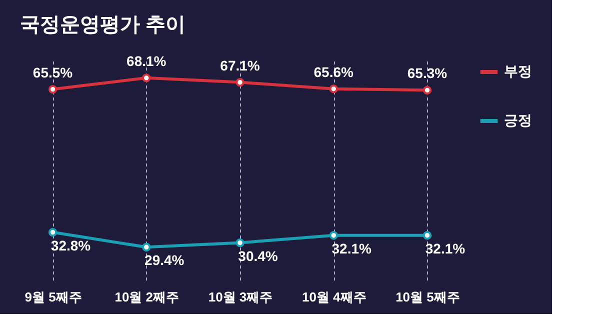 Image resolution: width=600 pixels, height=336 pixels. Describe the element at coordinates (428, 297) in the screenshot. I see `x-tick-label: 10월 5째주` at that location.